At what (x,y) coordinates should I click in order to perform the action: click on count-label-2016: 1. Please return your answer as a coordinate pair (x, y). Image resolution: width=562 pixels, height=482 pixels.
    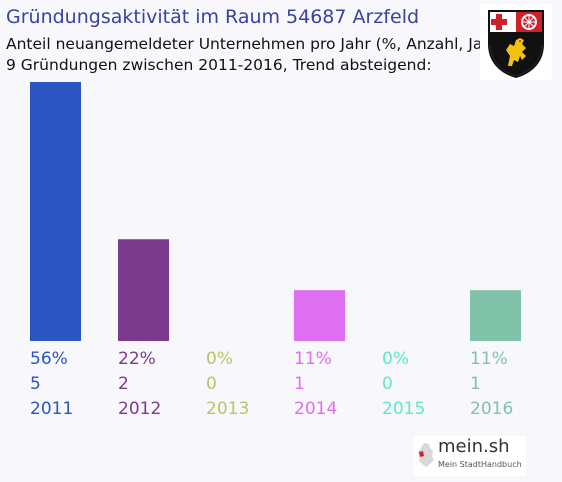
    Looking at the image, I should click on (475, 384).